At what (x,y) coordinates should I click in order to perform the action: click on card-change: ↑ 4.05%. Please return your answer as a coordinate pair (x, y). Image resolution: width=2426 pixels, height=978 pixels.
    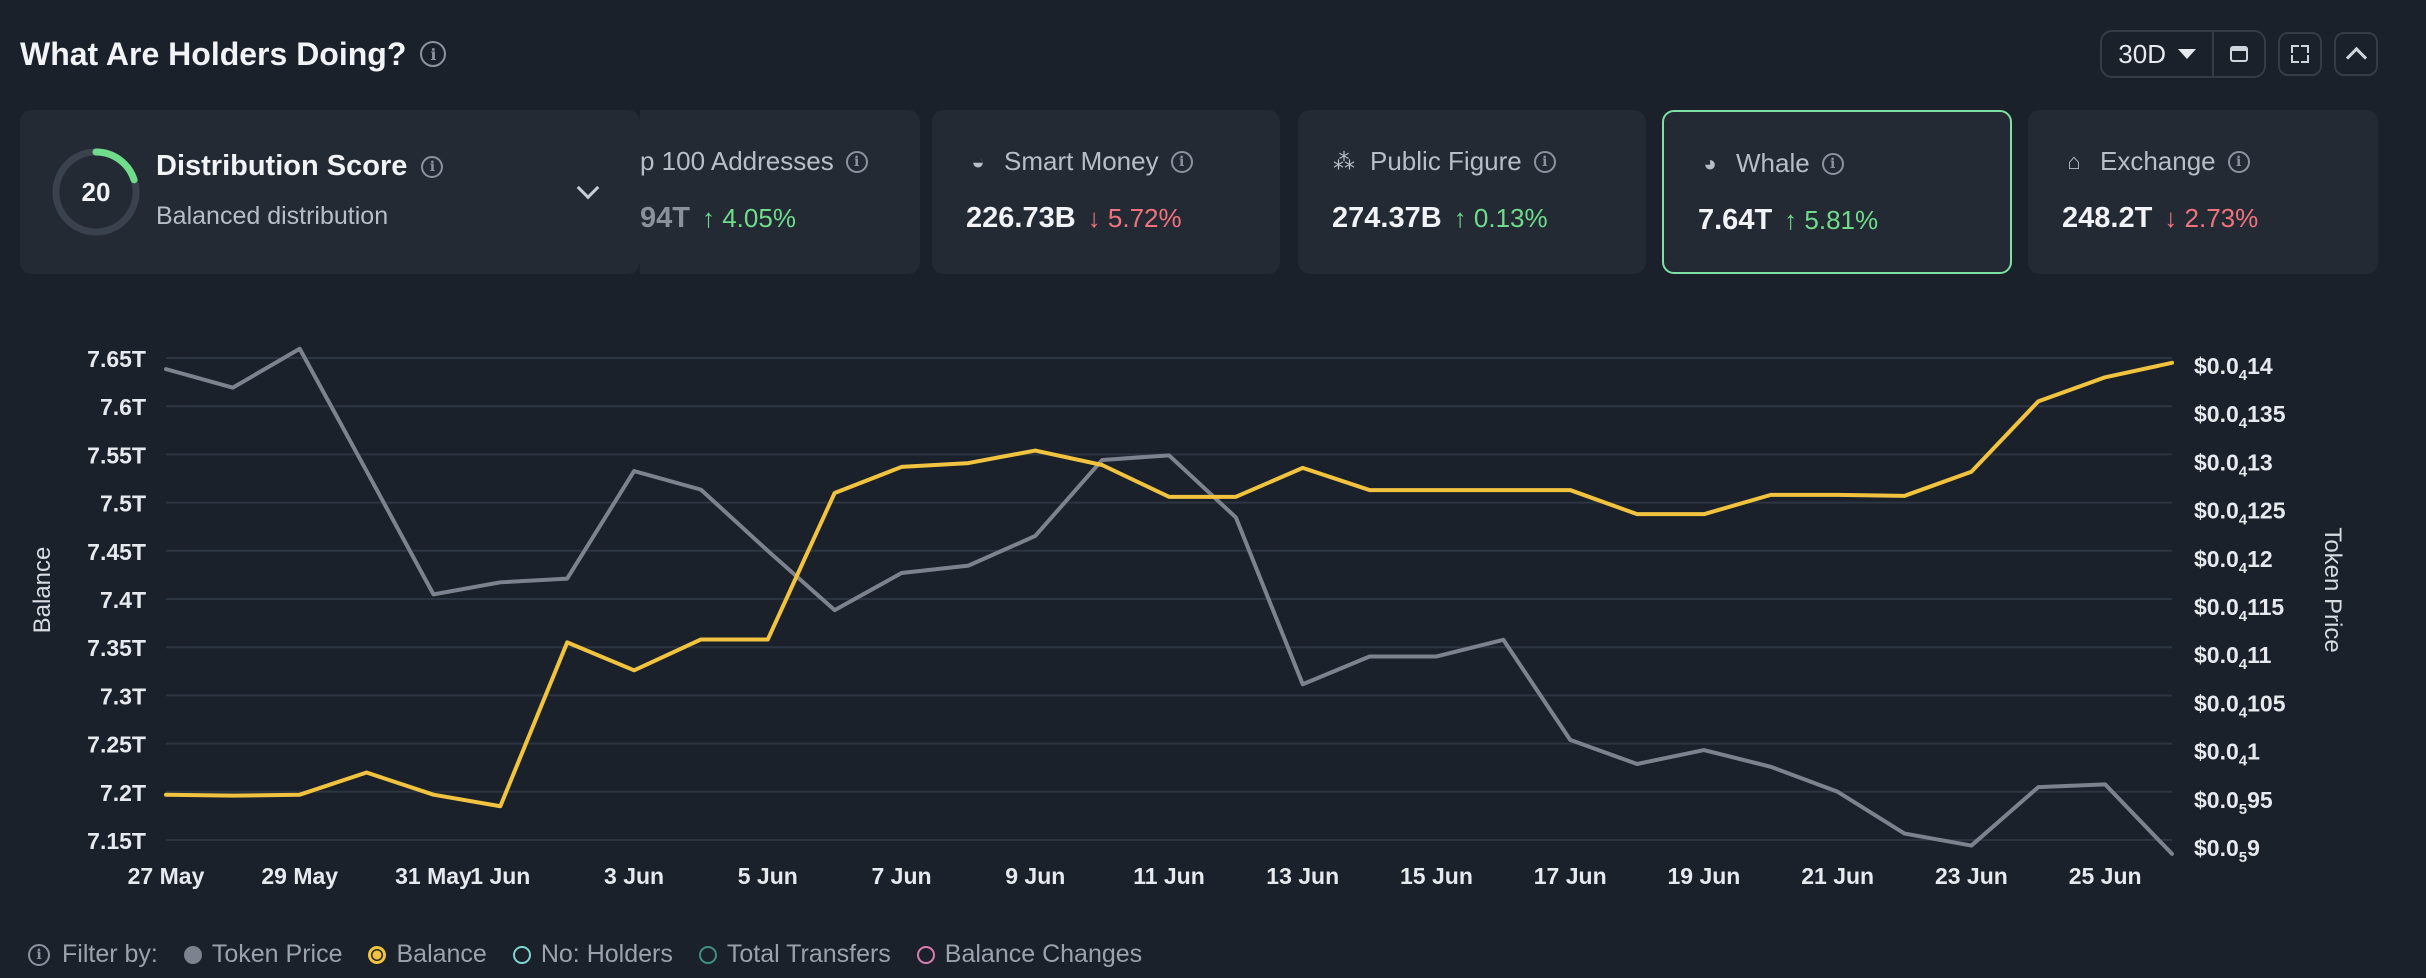
    Looking at the image, I should click on (749, 218).